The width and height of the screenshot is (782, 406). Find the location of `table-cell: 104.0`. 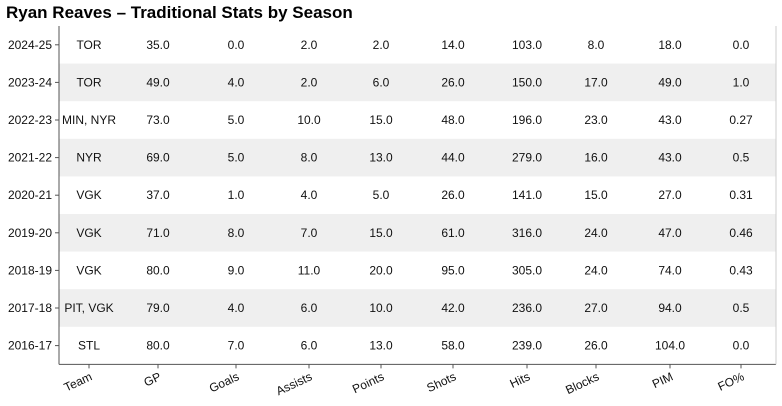

table-cell: 104.0 is located at coordinates (670, 346).